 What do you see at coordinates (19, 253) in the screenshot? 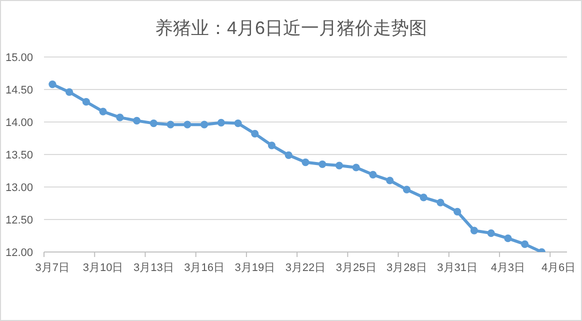
I see `y-tick-label: 12.00` at bounding box center [19, 253].